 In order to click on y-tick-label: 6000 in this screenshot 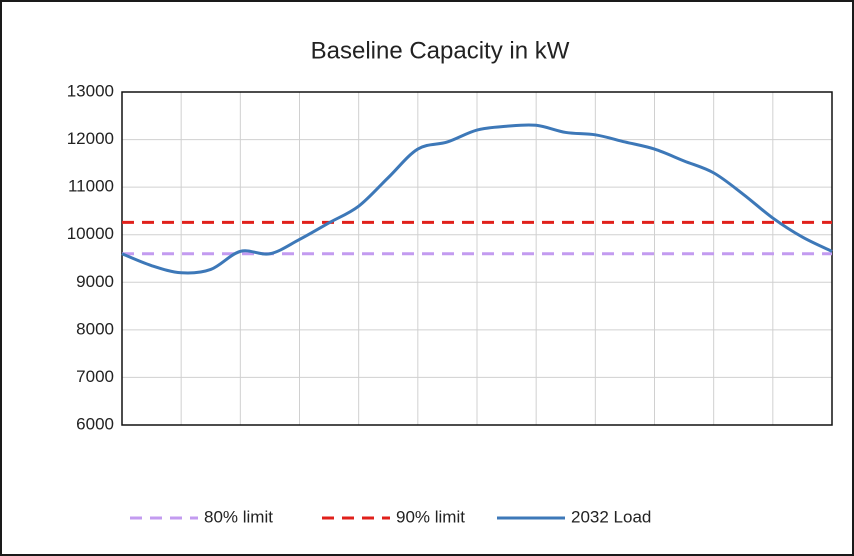, I will do `click(95, 423)`.